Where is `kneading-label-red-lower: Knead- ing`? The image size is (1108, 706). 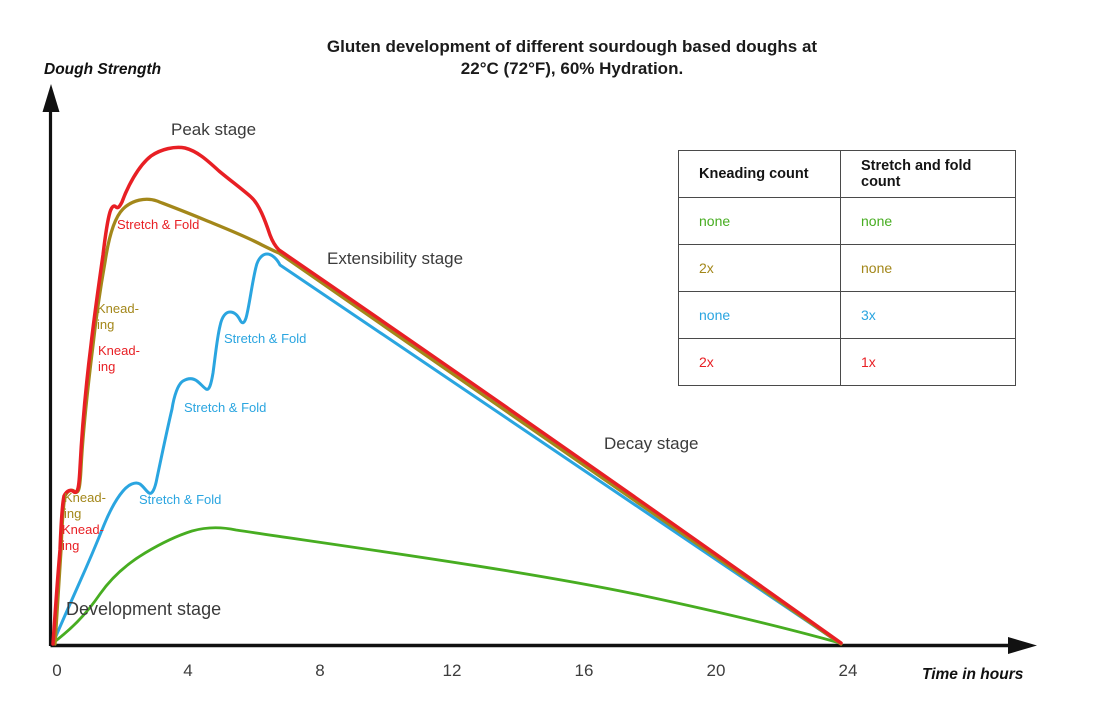
kneading-label-red-lower: Knead- ing is located at coordinates (83, 537).